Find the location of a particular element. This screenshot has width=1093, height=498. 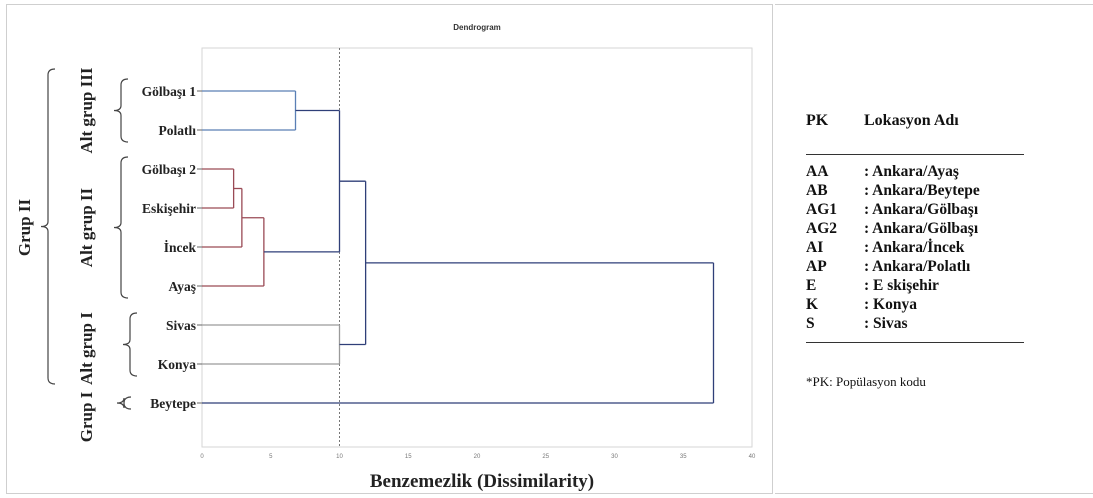

x-tick-label: 30 is located at coordinates (614, 457).